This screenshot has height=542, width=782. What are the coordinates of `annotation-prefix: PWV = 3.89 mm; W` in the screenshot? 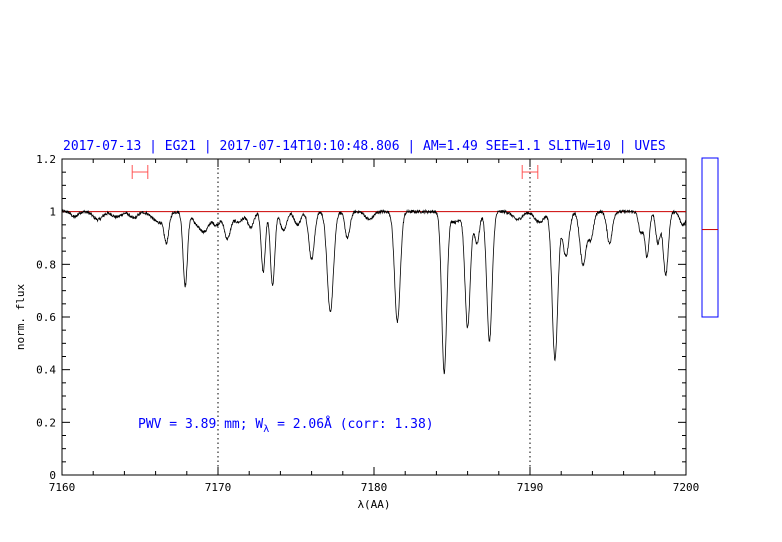 It's located at (200, 424).